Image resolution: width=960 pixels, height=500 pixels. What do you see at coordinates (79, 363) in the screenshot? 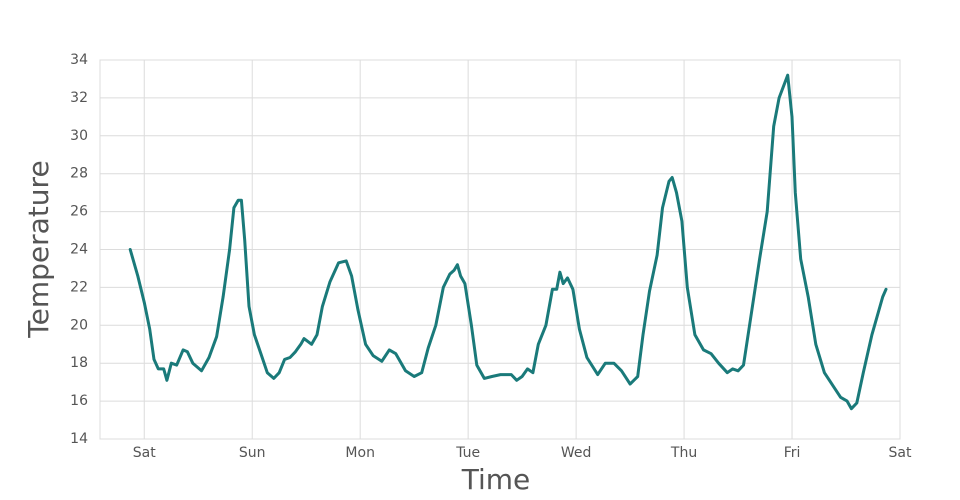
I see `y-tick-label: 18` at bounding box center [79, 363].